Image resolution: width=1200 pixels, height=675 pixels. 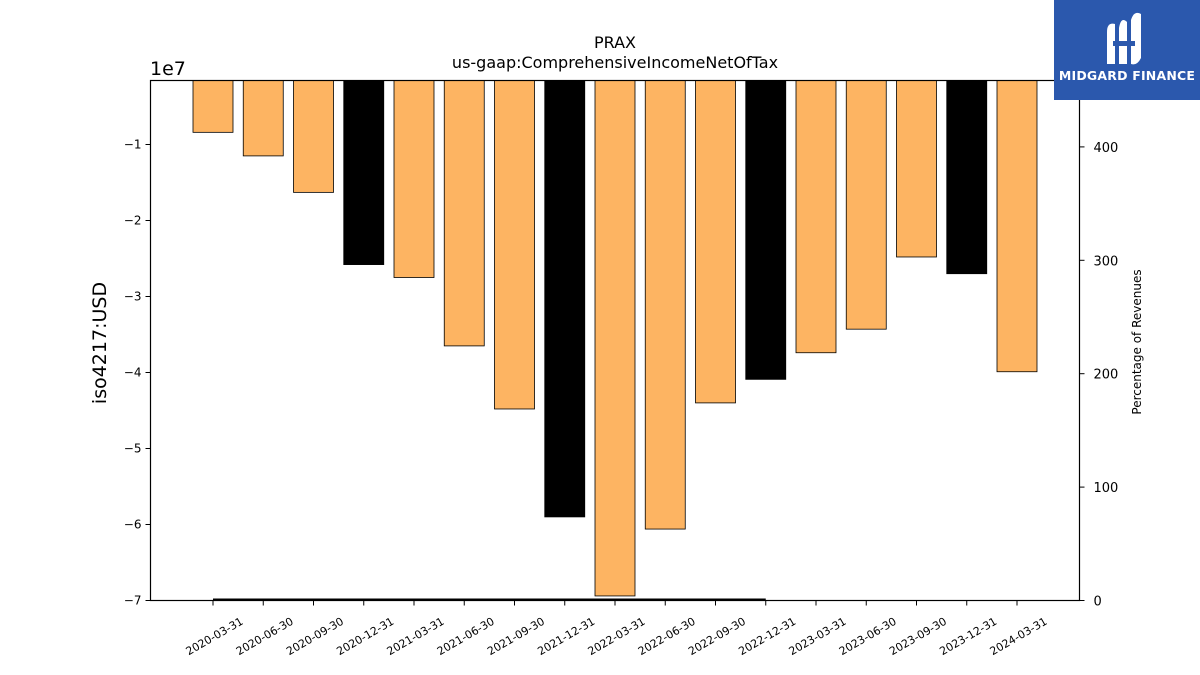 I want to click on y-tick-label: −7, so click(x=133, y=601).